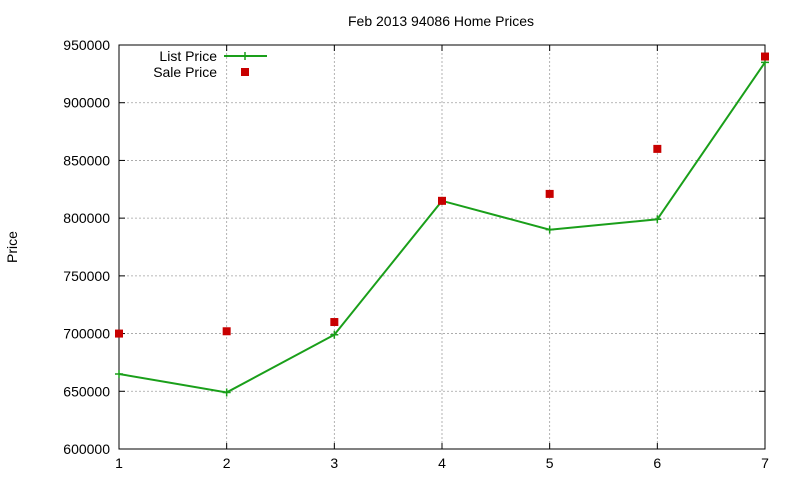 This screenshot has width=800, height=480. What do you see at coordinates (86, 334) in the screenshot?
I see `y-tick-label: 700000` at bounding box center [86, 334].